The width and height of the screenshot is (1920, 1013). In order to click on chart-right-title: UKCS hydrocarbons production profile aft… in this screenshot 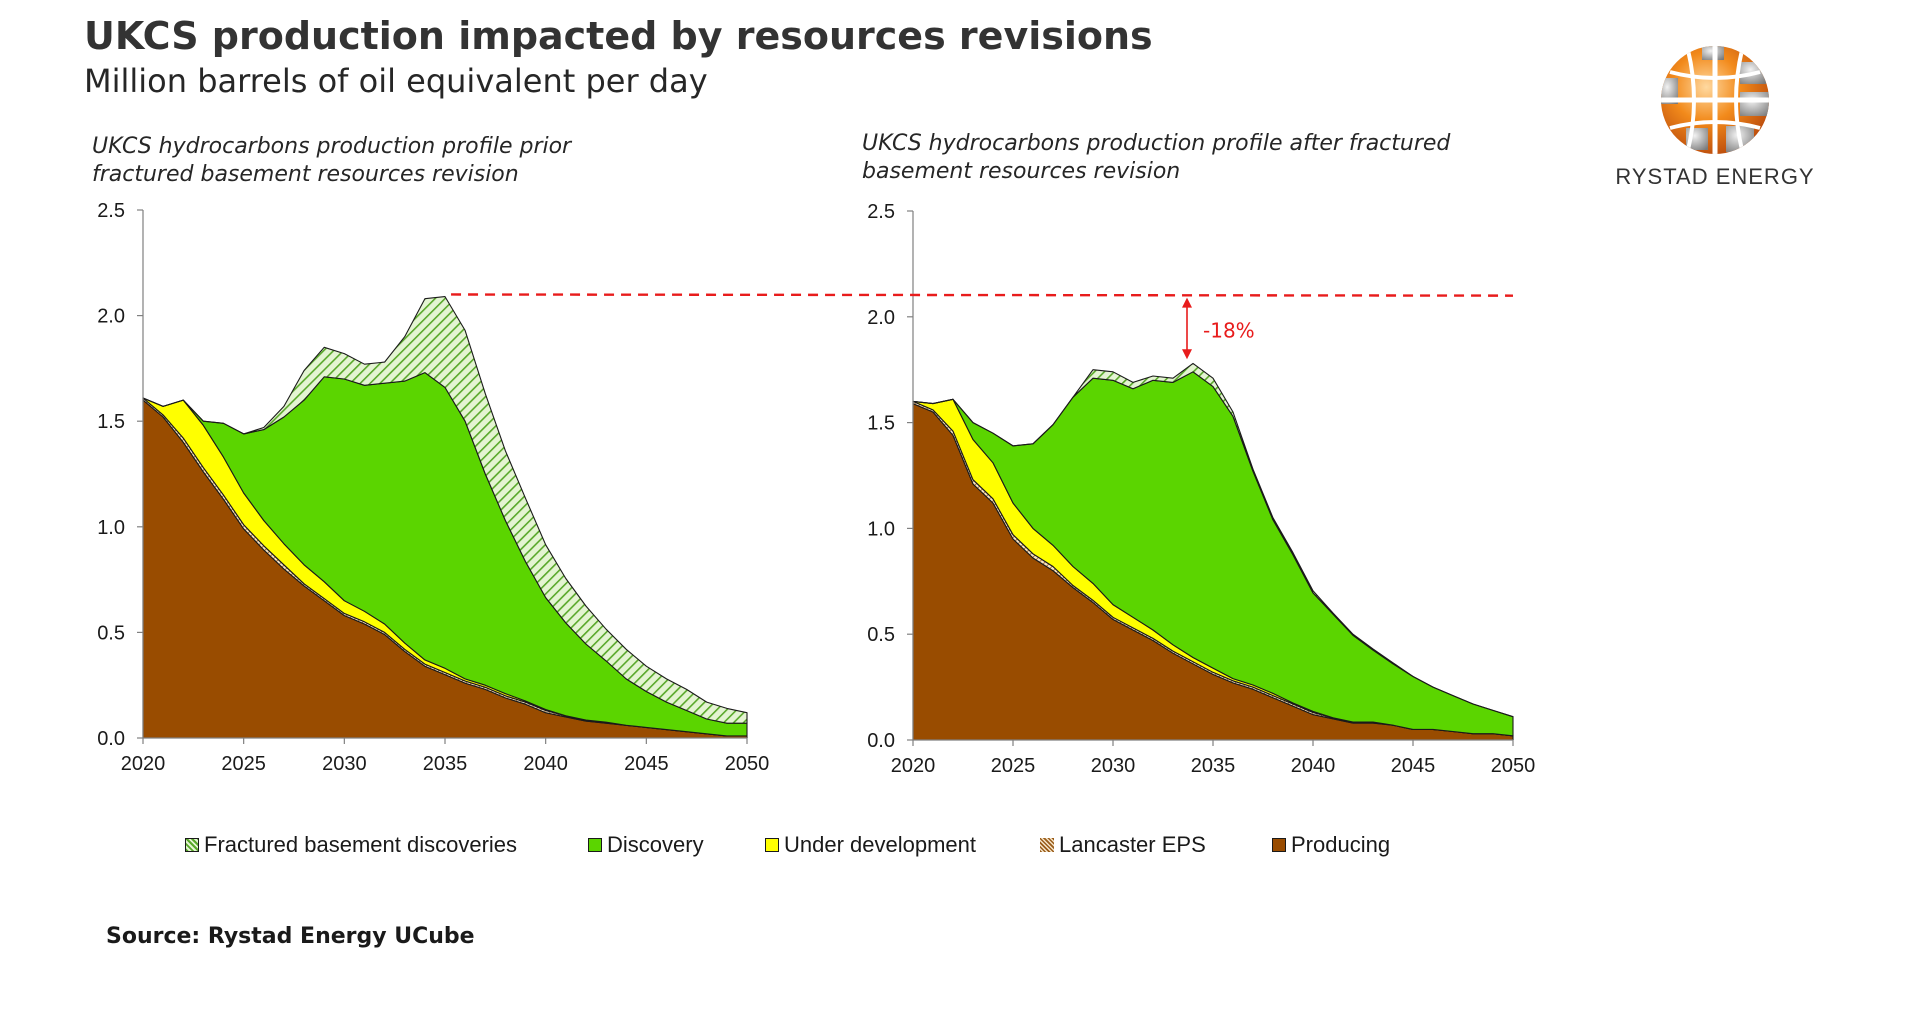, I will do `click(1156, 157)`.